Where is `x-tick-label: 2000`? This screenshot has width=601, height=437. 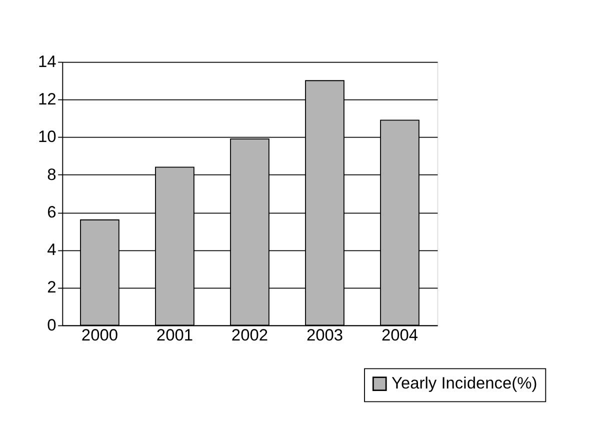
x-tick-label: 2000 is located at coordinates (99, 335).